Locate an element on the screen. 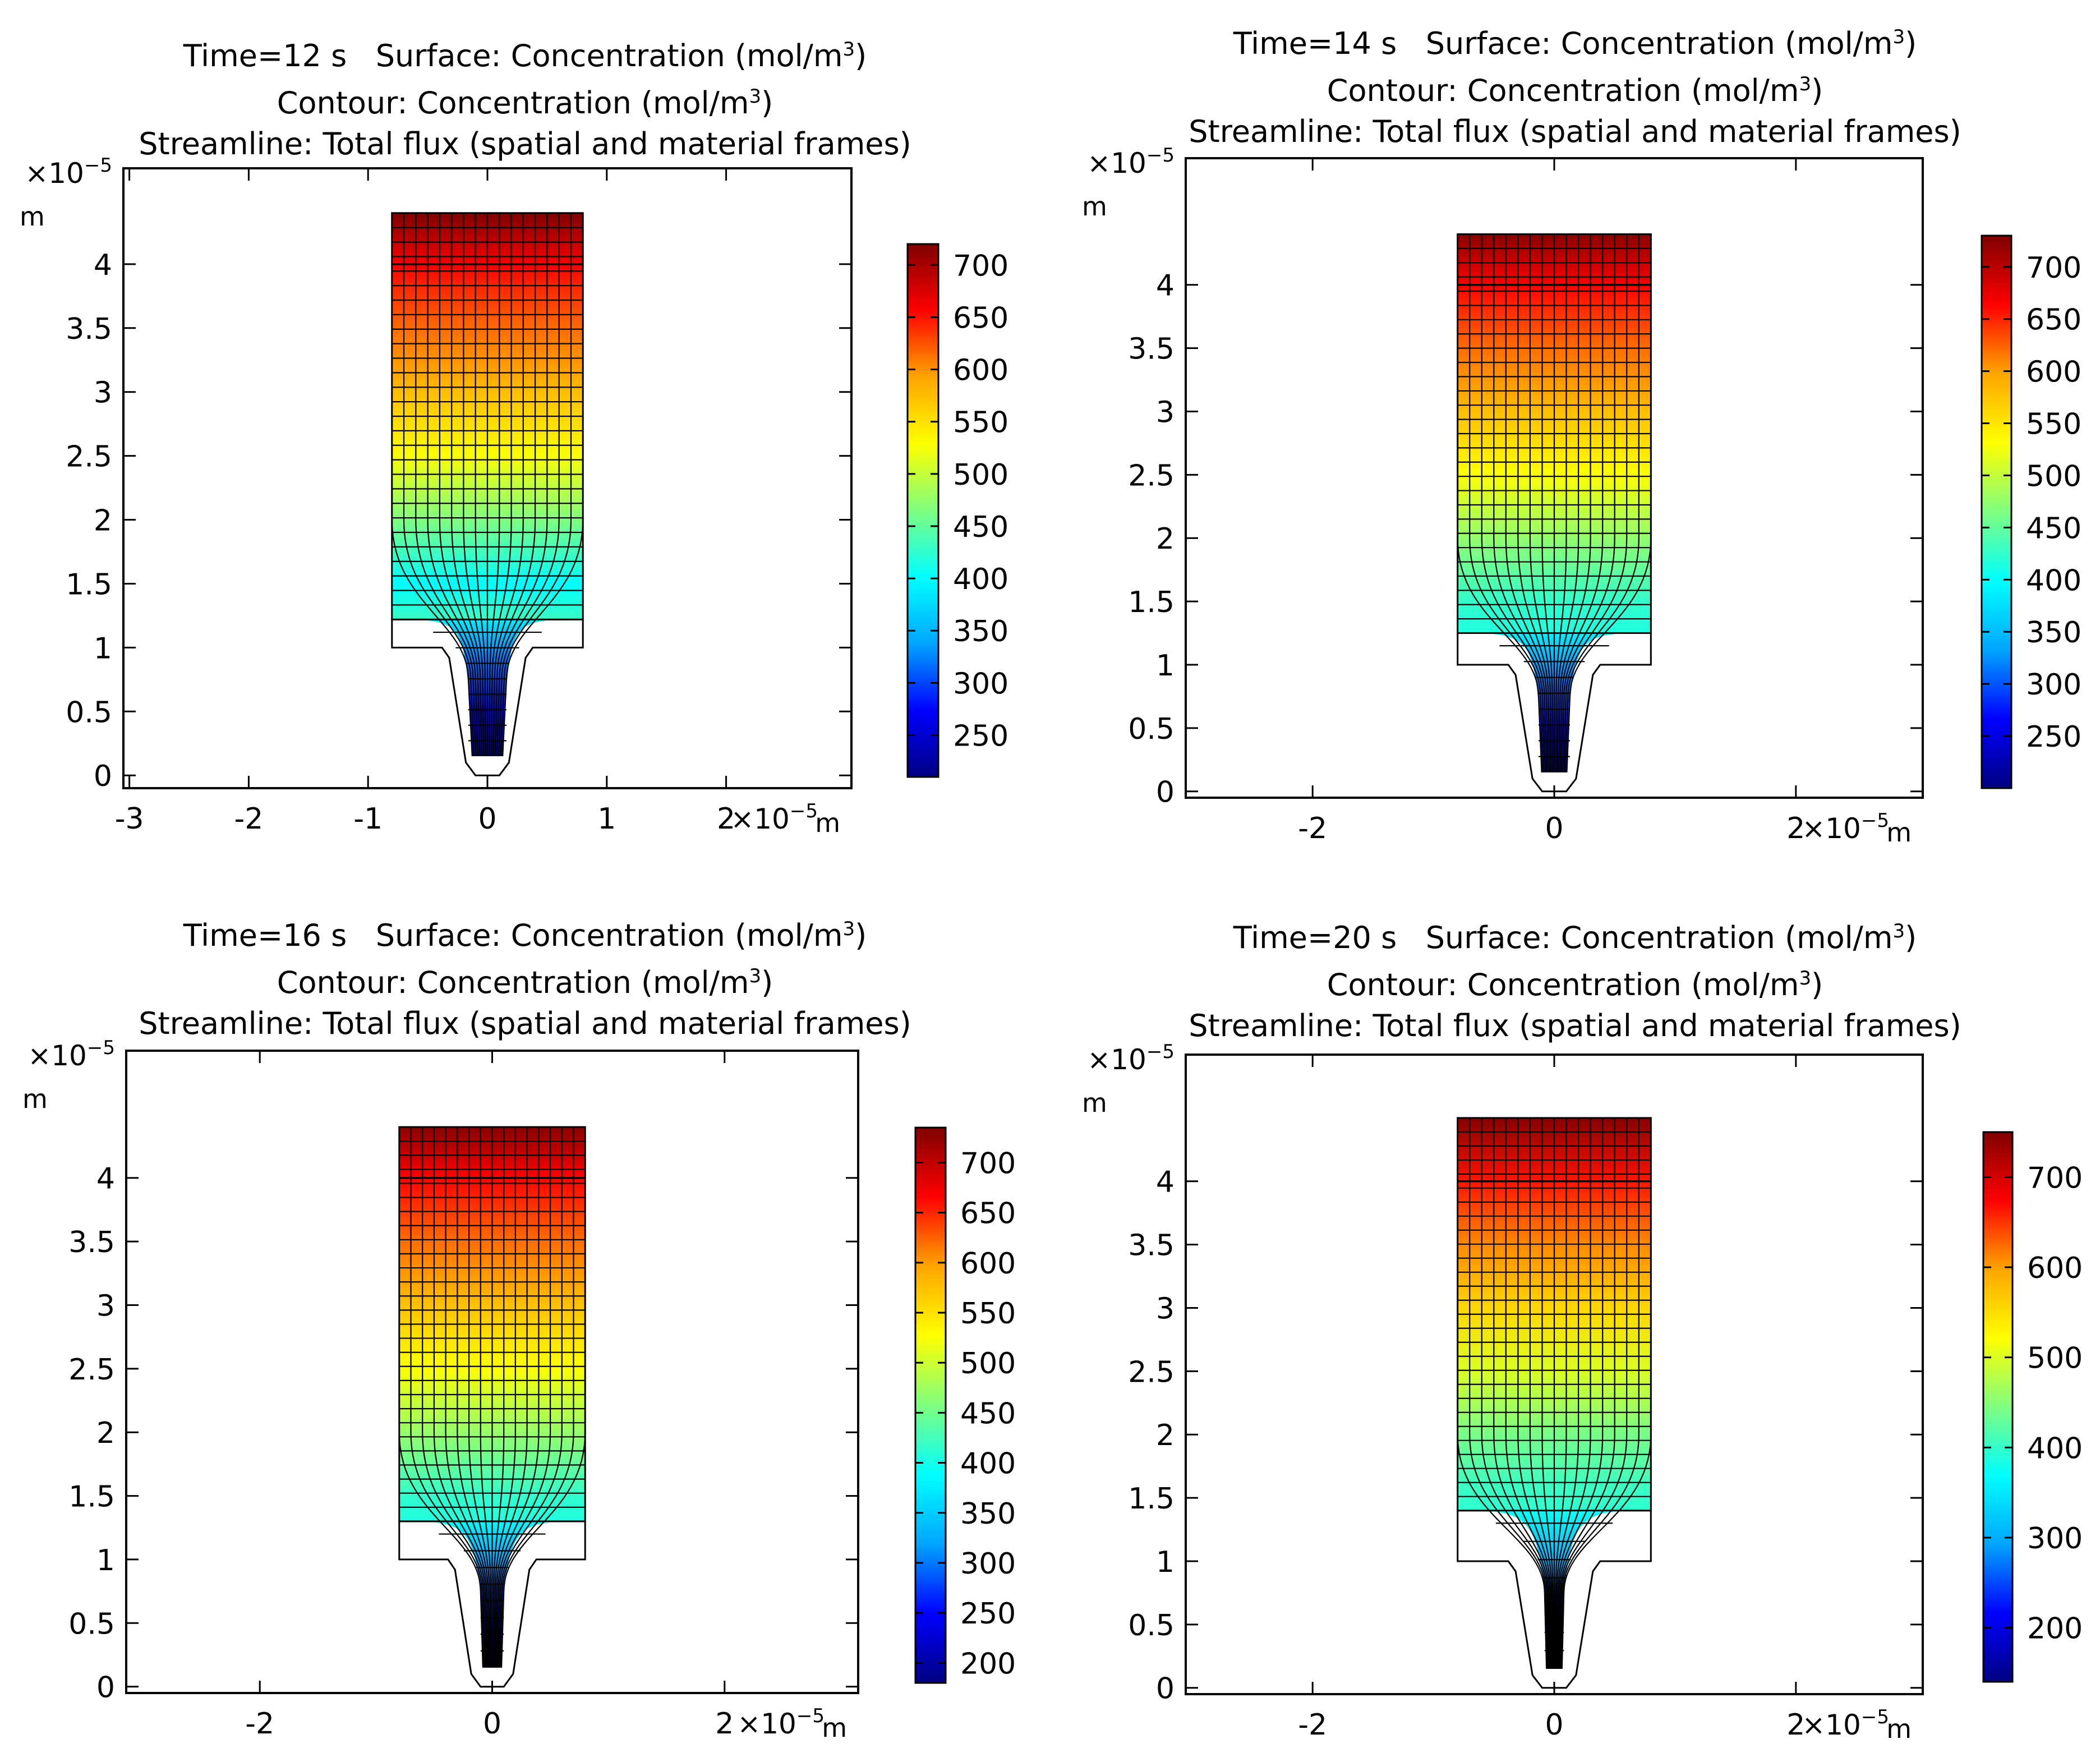 The image size is (2100, 1748). colorbar: 200 250 300 350 400 450 500 550 600 650 700 is located at coordinates (965, 1405).